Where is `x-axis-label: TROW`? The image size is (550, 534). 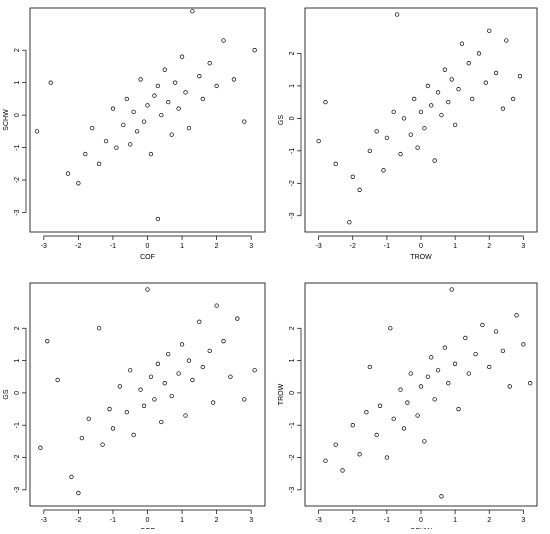 x-axis-label: TROW is located at coordinates (421, 257).